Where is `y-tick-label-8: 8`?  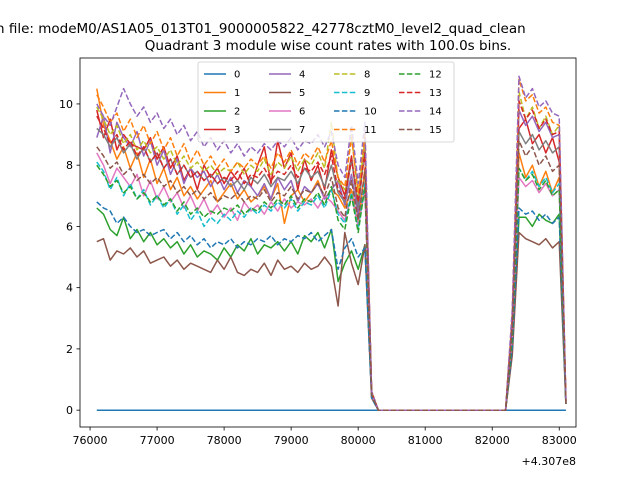
y-tick-label-8: 8 is located at coordinates (69, 165).